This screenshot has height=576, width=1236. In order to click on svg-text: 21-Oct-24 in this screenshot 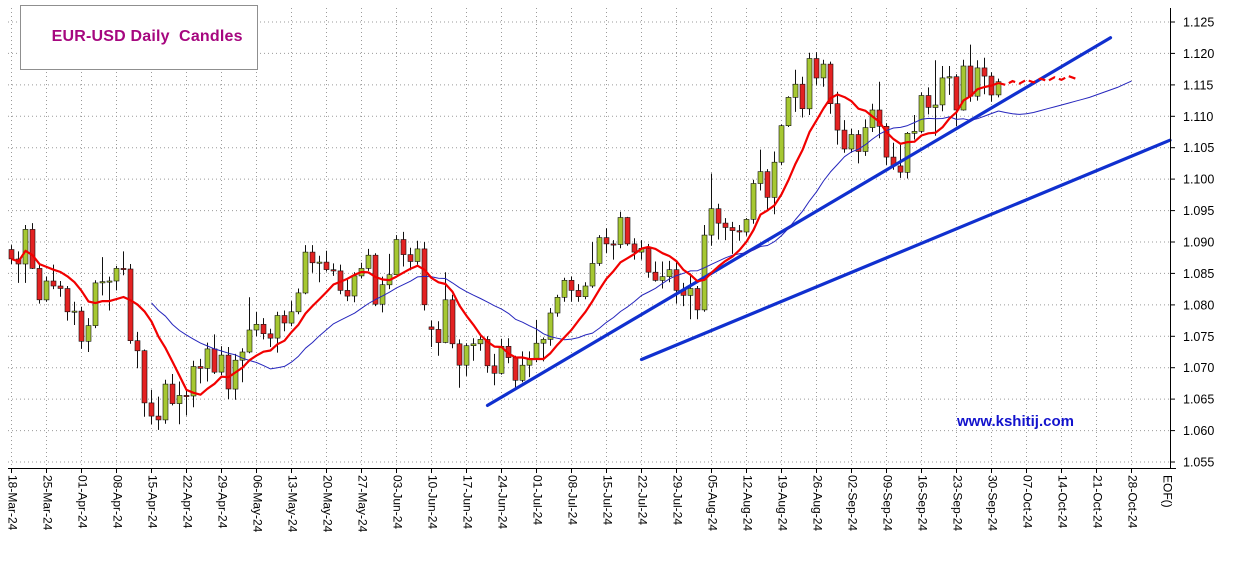, I will do `click(1098, 502)`.